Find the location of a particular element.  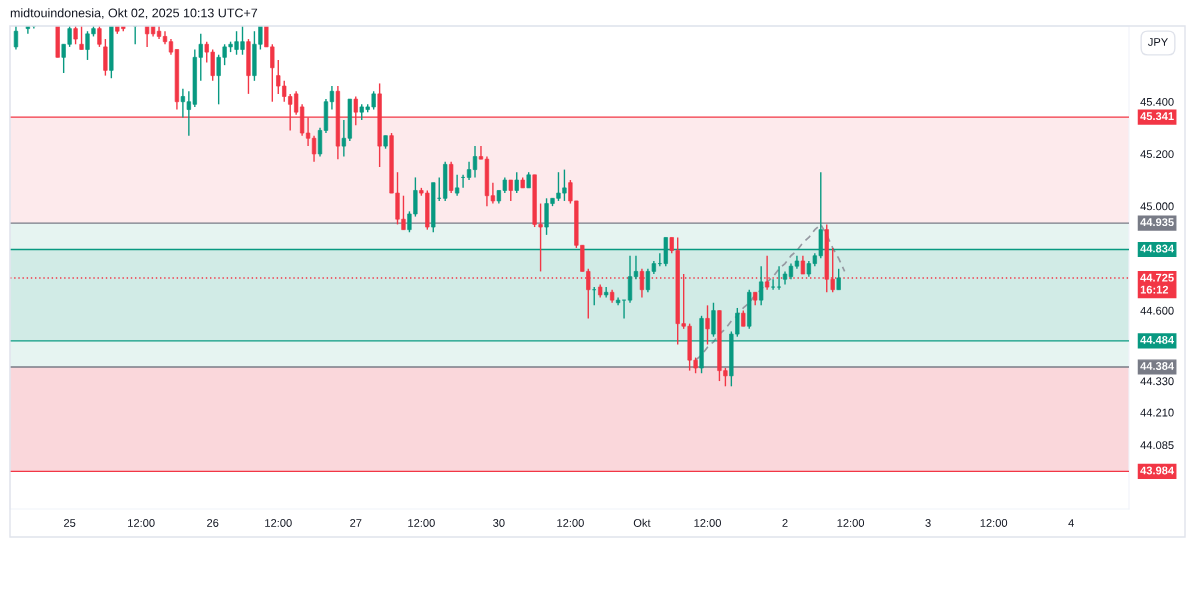

y-tick-label: 44.210 is located at coordinates (1157, 412).